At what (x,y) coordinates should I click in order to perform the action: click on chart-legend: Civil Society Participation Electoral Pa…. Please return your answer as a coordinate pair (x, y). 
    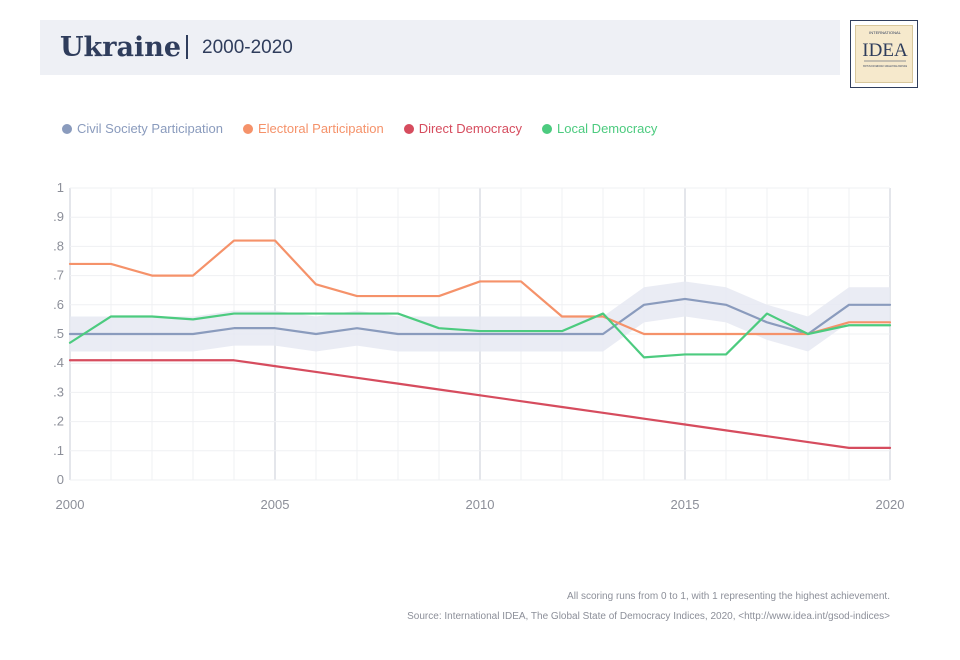
    Looking at the image, I should click on (359, 128).